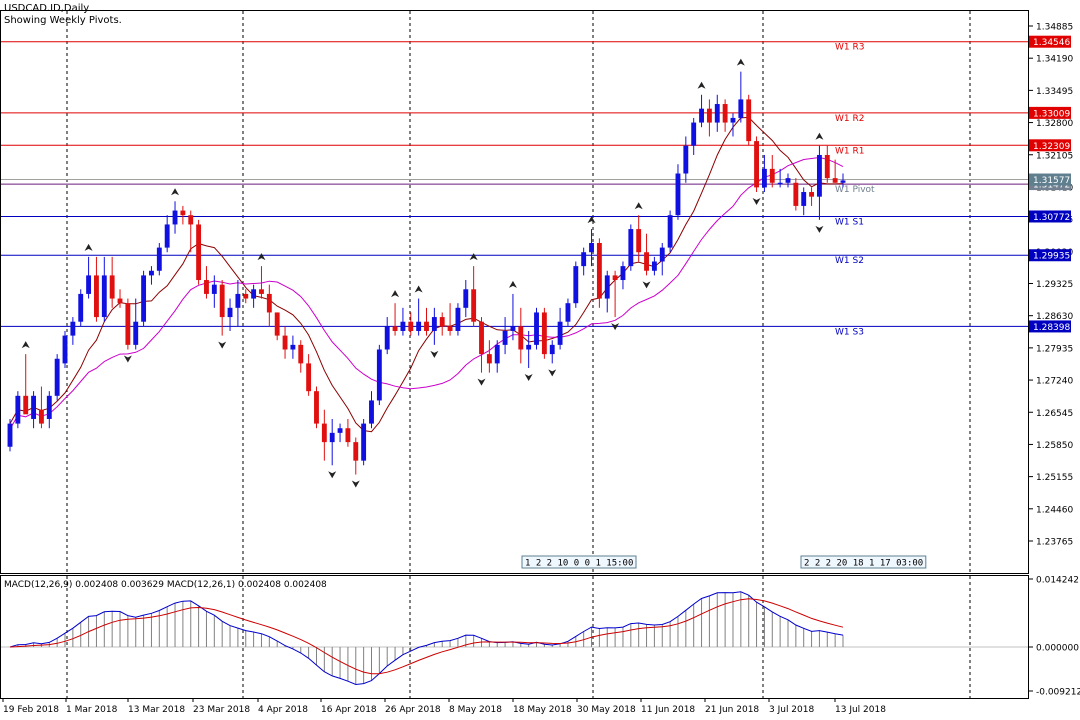 The width and height of the screenshot is (1080, 720). Describe the element at coordinates (92, 710) in the screenshot. I see `x-tick-label: 1 Mar 2018` at that location.